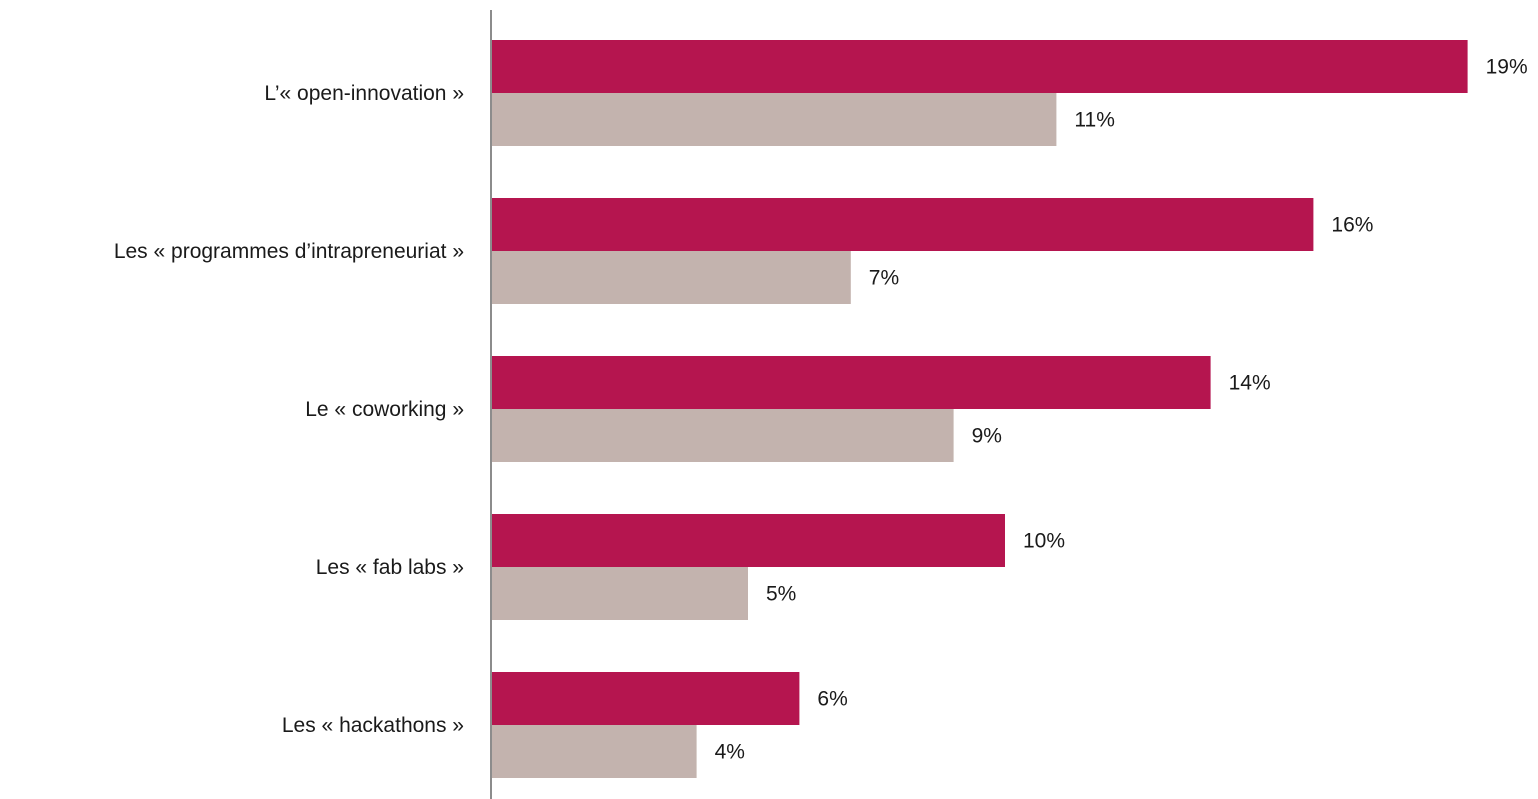 This screenshot has height=799, width=1538. What do you see at coordinates (884, 278) in the screenshot?
I see `value-label: 7%` at bounding box center [884, 278].